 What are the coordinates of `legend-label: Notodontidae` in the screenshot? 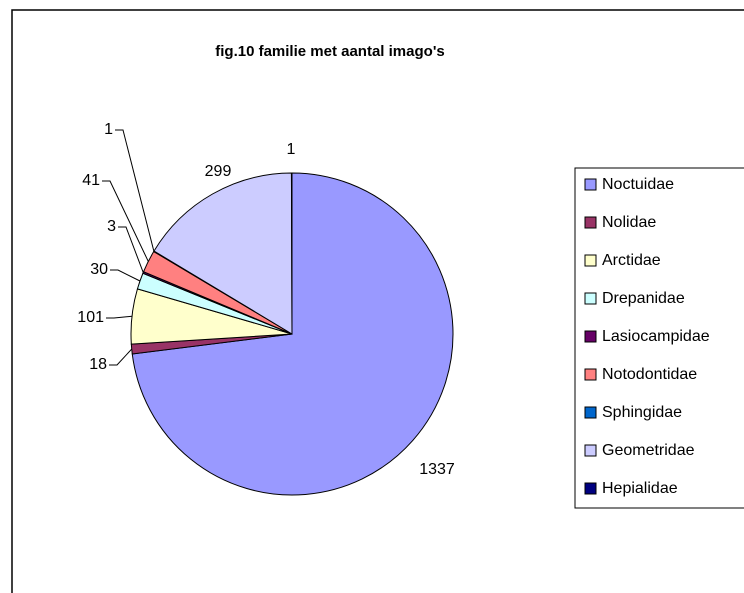 It's located at (649, 374).